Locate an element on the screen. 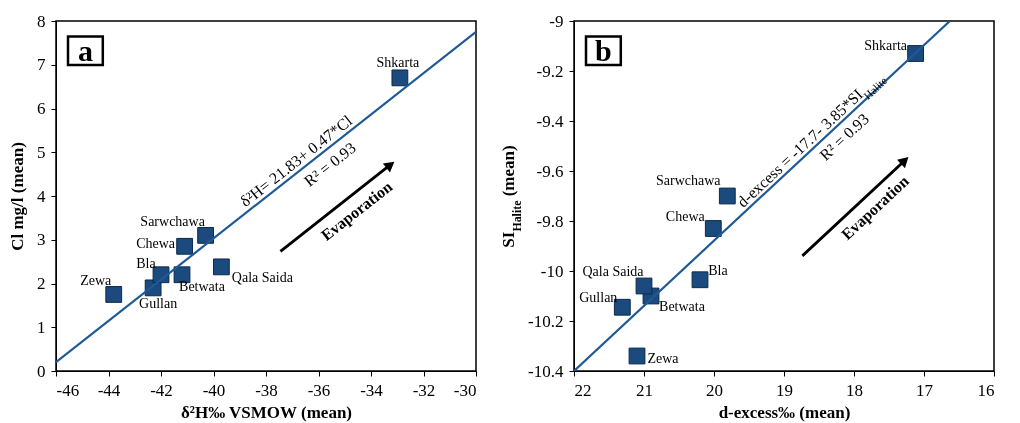  x-tick-label: -38 is located at coordinates (266, 390).